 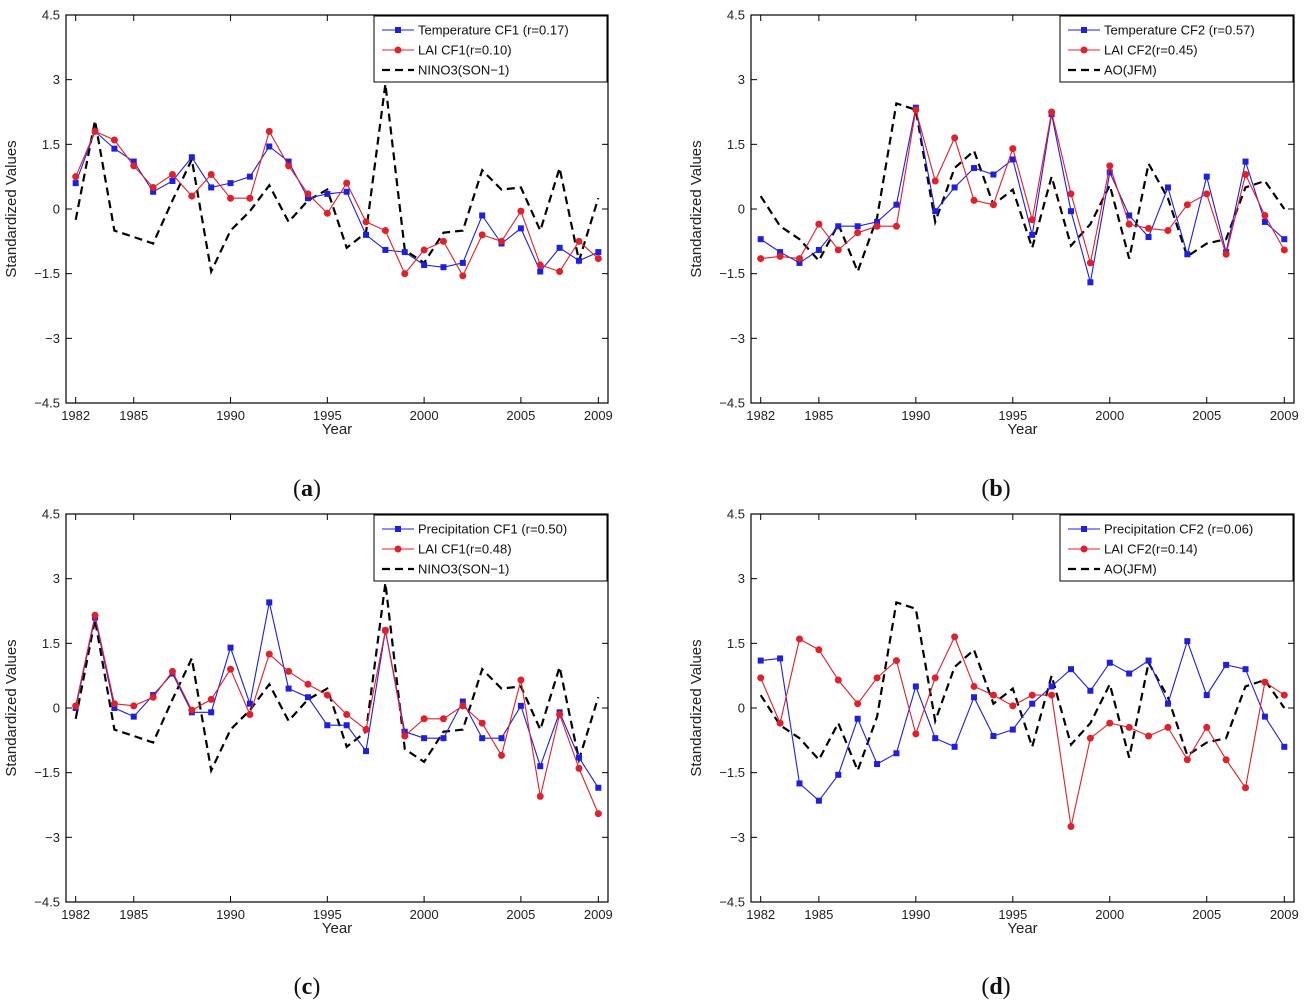 I want to click on legend-entry: Precipitation CF2 (r=0.06), so click(x=1178, y=529).